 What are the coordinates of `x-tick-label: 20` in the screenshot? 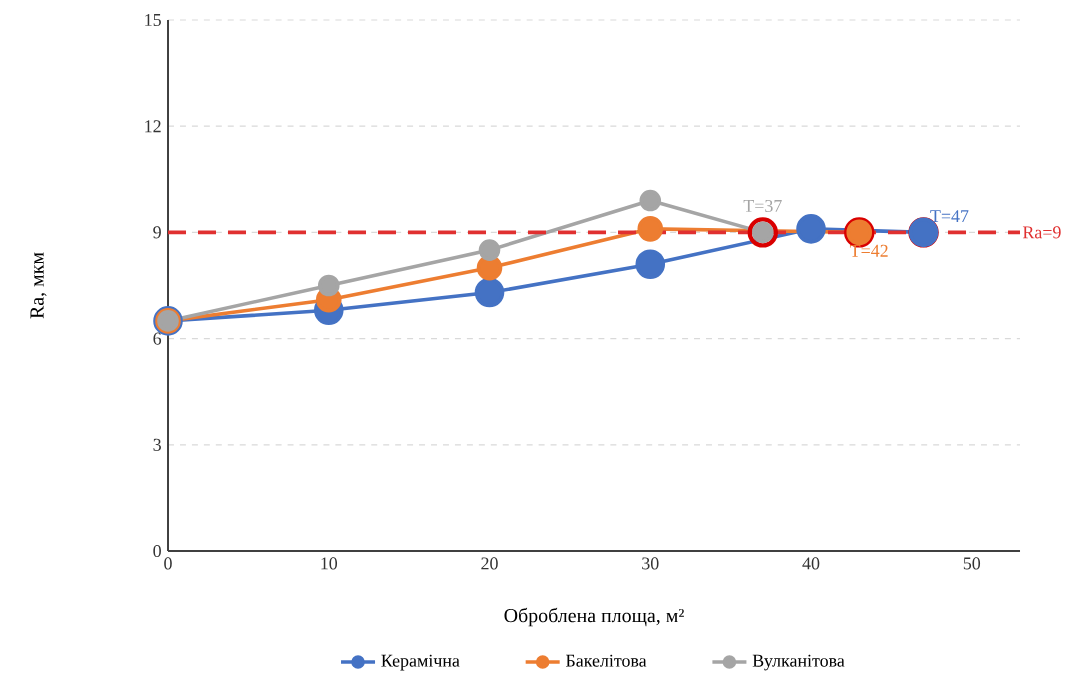 It's located at (489, 563).